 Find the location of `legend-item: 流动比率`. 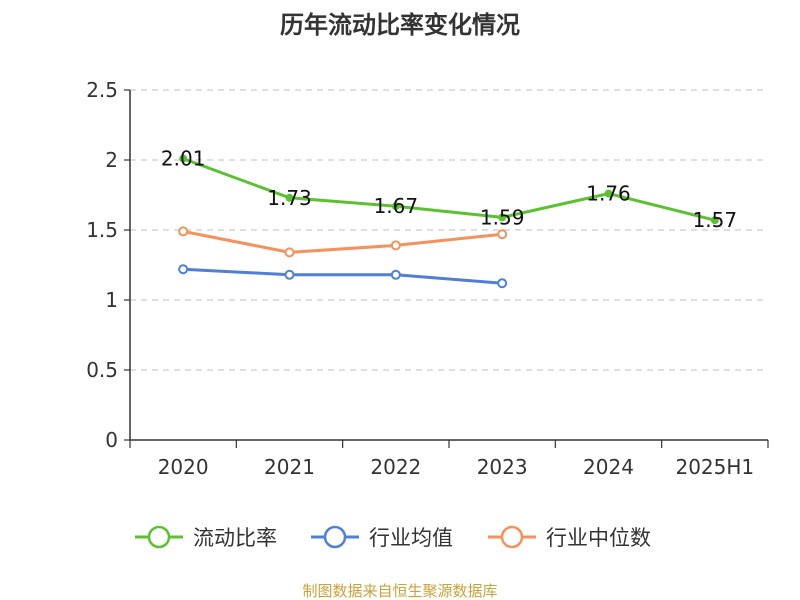

legend-item: 流动比率 is located at coordinates (206, 537).